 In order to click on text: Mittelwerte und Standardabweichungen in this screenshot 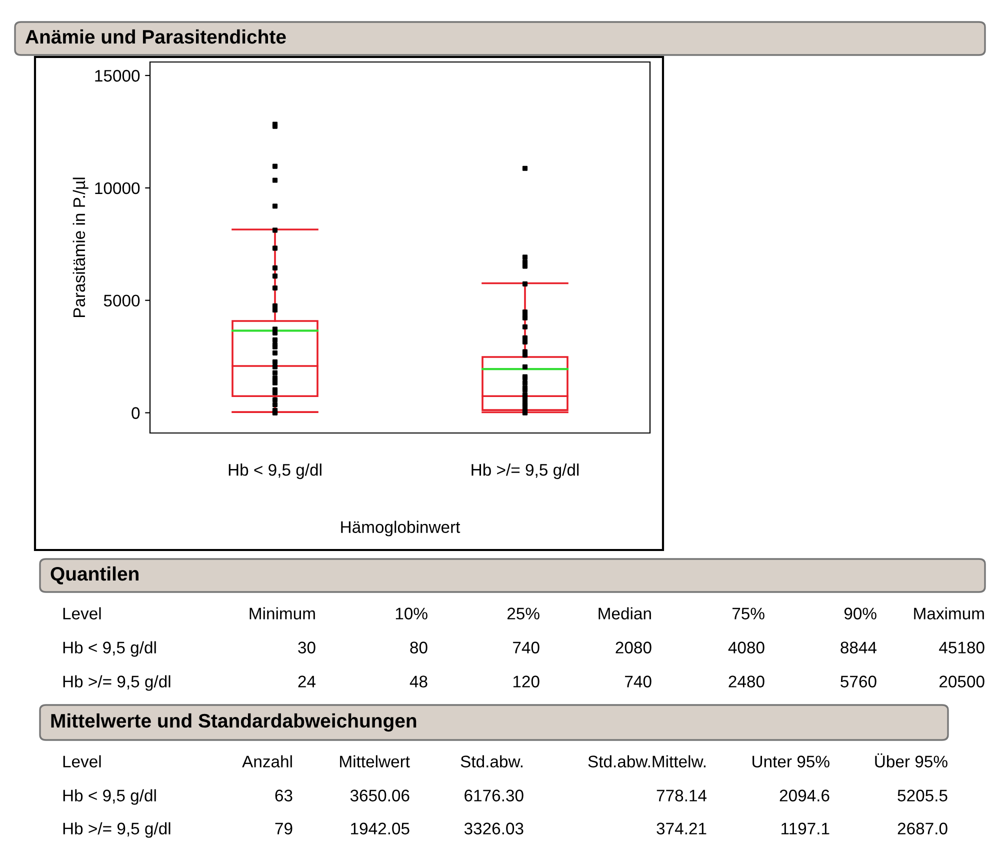, I will do `click(233, 722)`.